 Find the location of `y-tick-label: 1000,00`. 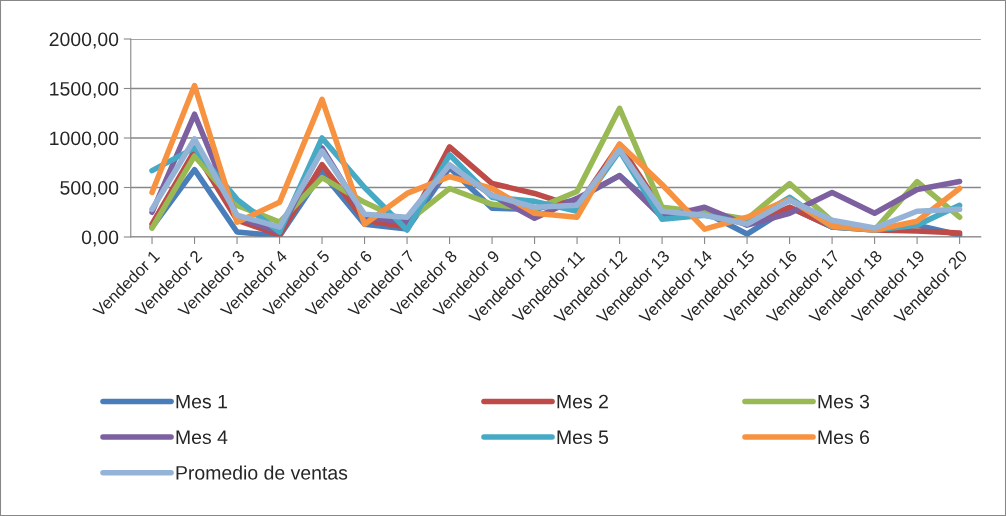

y-tick-label: 1000,00 is located at coordinates (84, 139).